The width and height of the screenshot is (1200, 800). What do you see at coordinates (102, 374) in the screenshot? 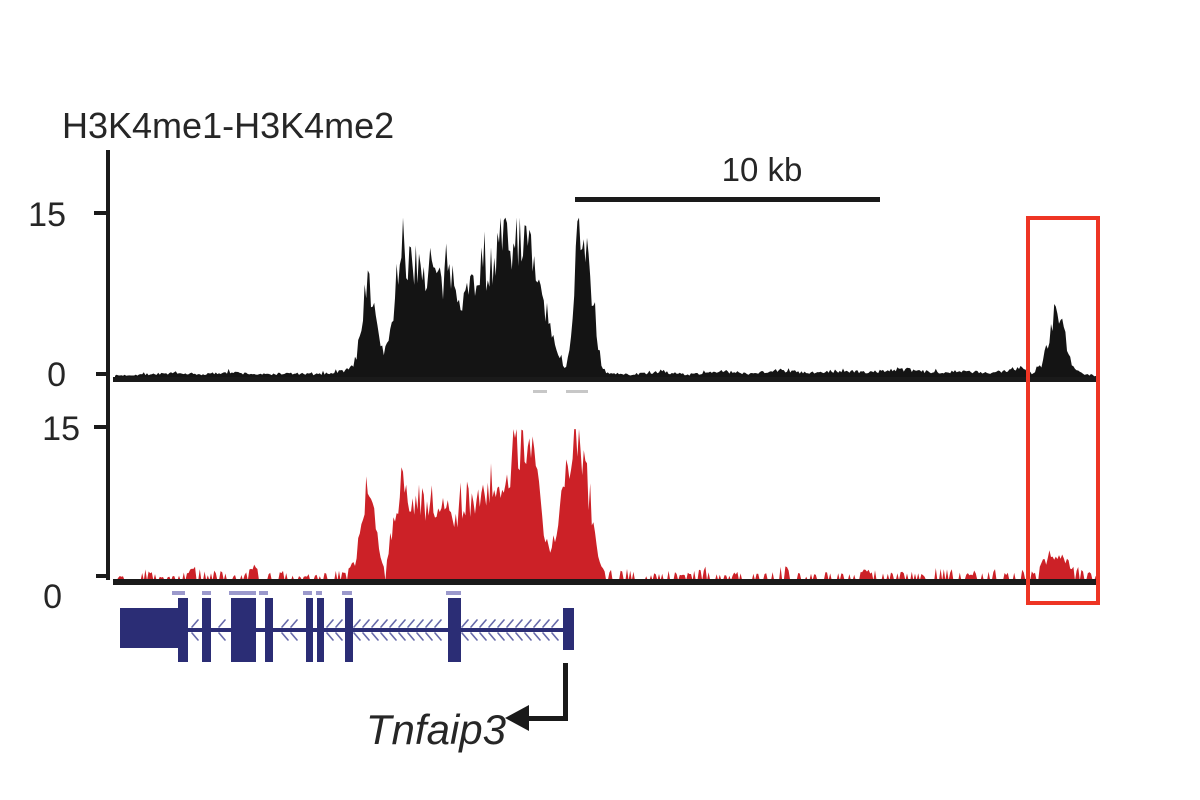
I see `y-tick-0-track1` at bounding box center [102, 374].